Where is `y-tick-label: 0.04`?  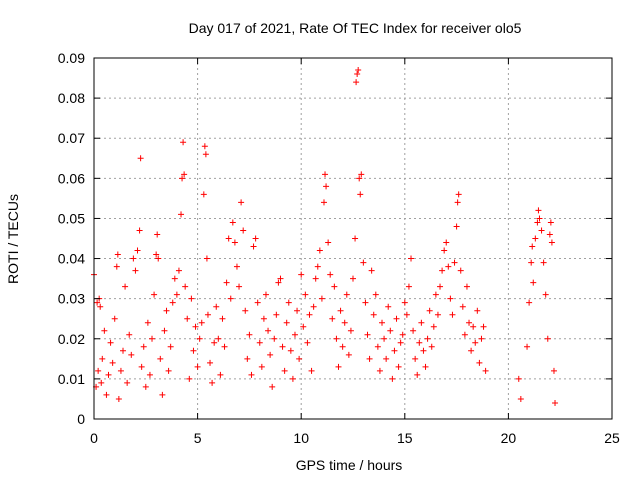
y-tick-label: 0.04 is located at coordinates (71, 259).